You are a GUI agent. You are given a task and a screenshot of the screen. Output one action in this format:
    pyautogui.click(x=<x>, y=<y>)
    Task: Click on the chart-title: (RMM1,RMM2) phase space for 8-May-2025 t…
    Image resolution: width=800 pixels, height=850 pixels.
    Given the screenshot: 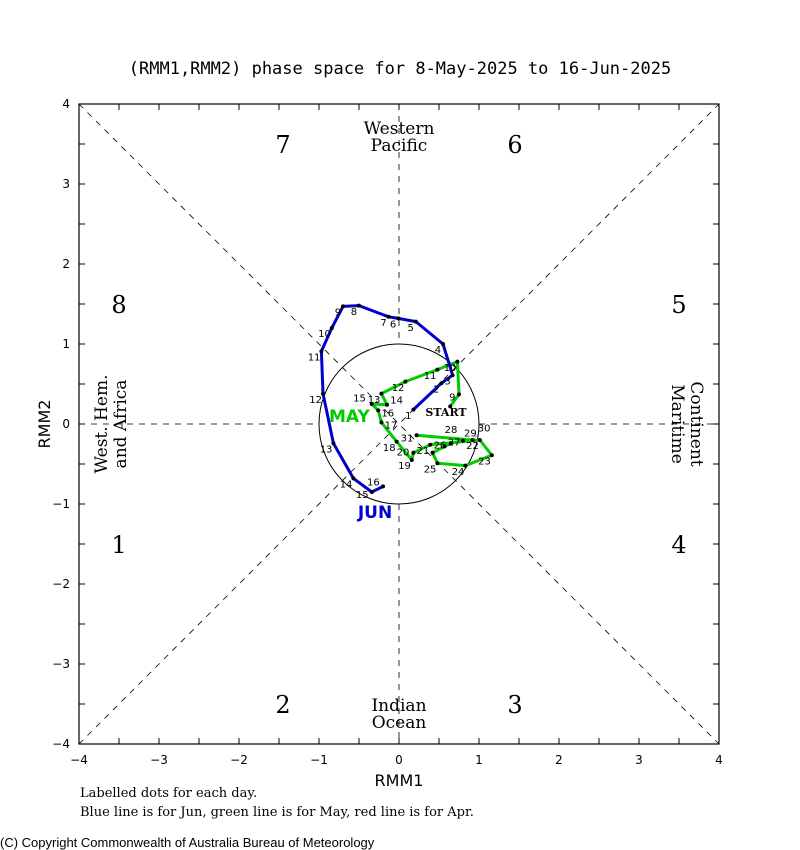 What is the action you would take?
    pyautogui.click(x=400, y=69)
    